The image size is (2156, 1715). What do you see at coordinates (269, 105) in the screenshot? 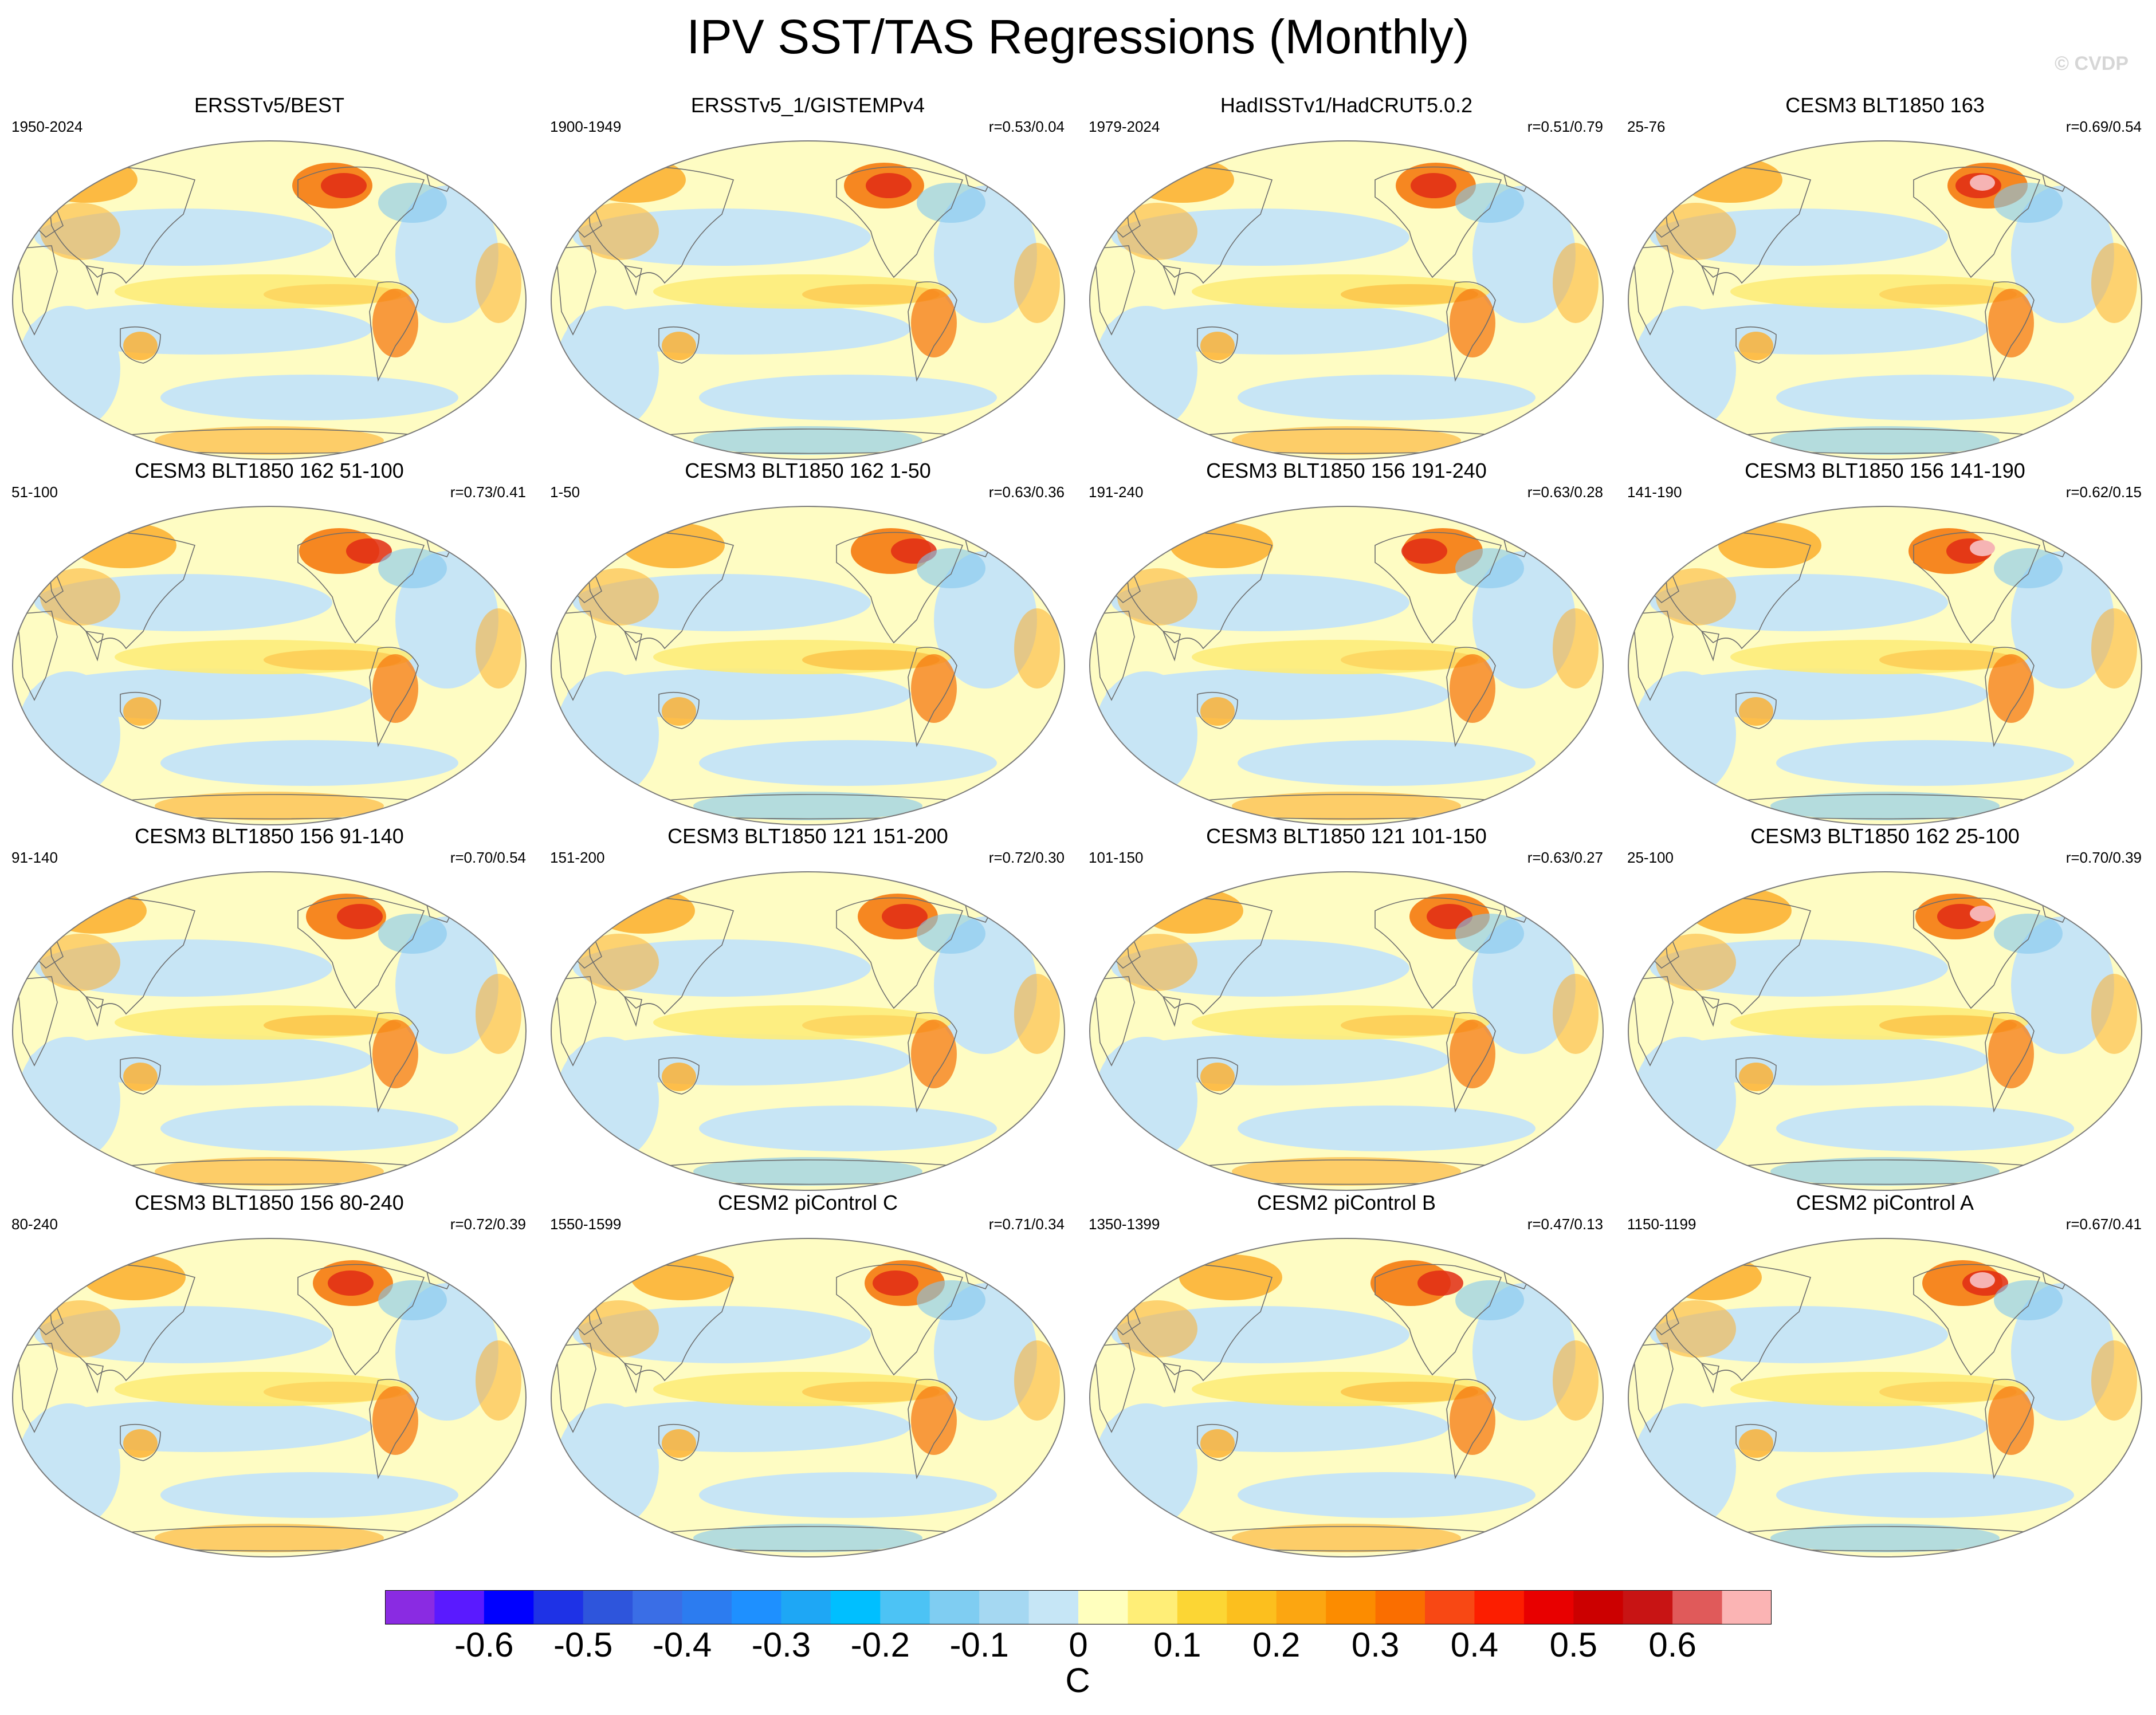
I see `panel-title: ERSSTv5/BEST` at bounding box center [269, 105].